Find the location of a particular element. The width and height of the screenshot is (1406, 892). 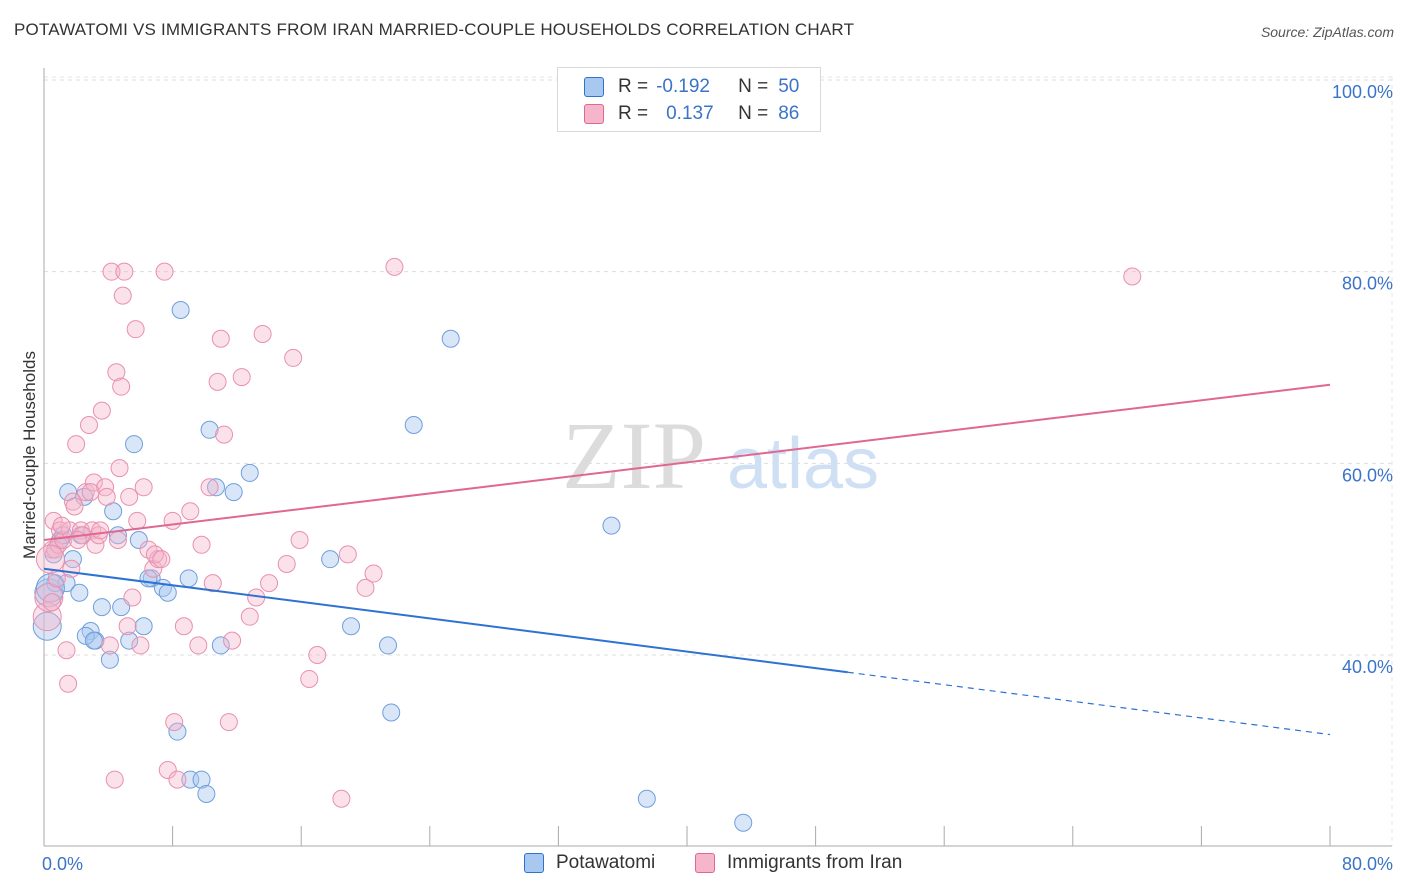

y-tick-label: 100.0% is located at coordinates (1362, 92).